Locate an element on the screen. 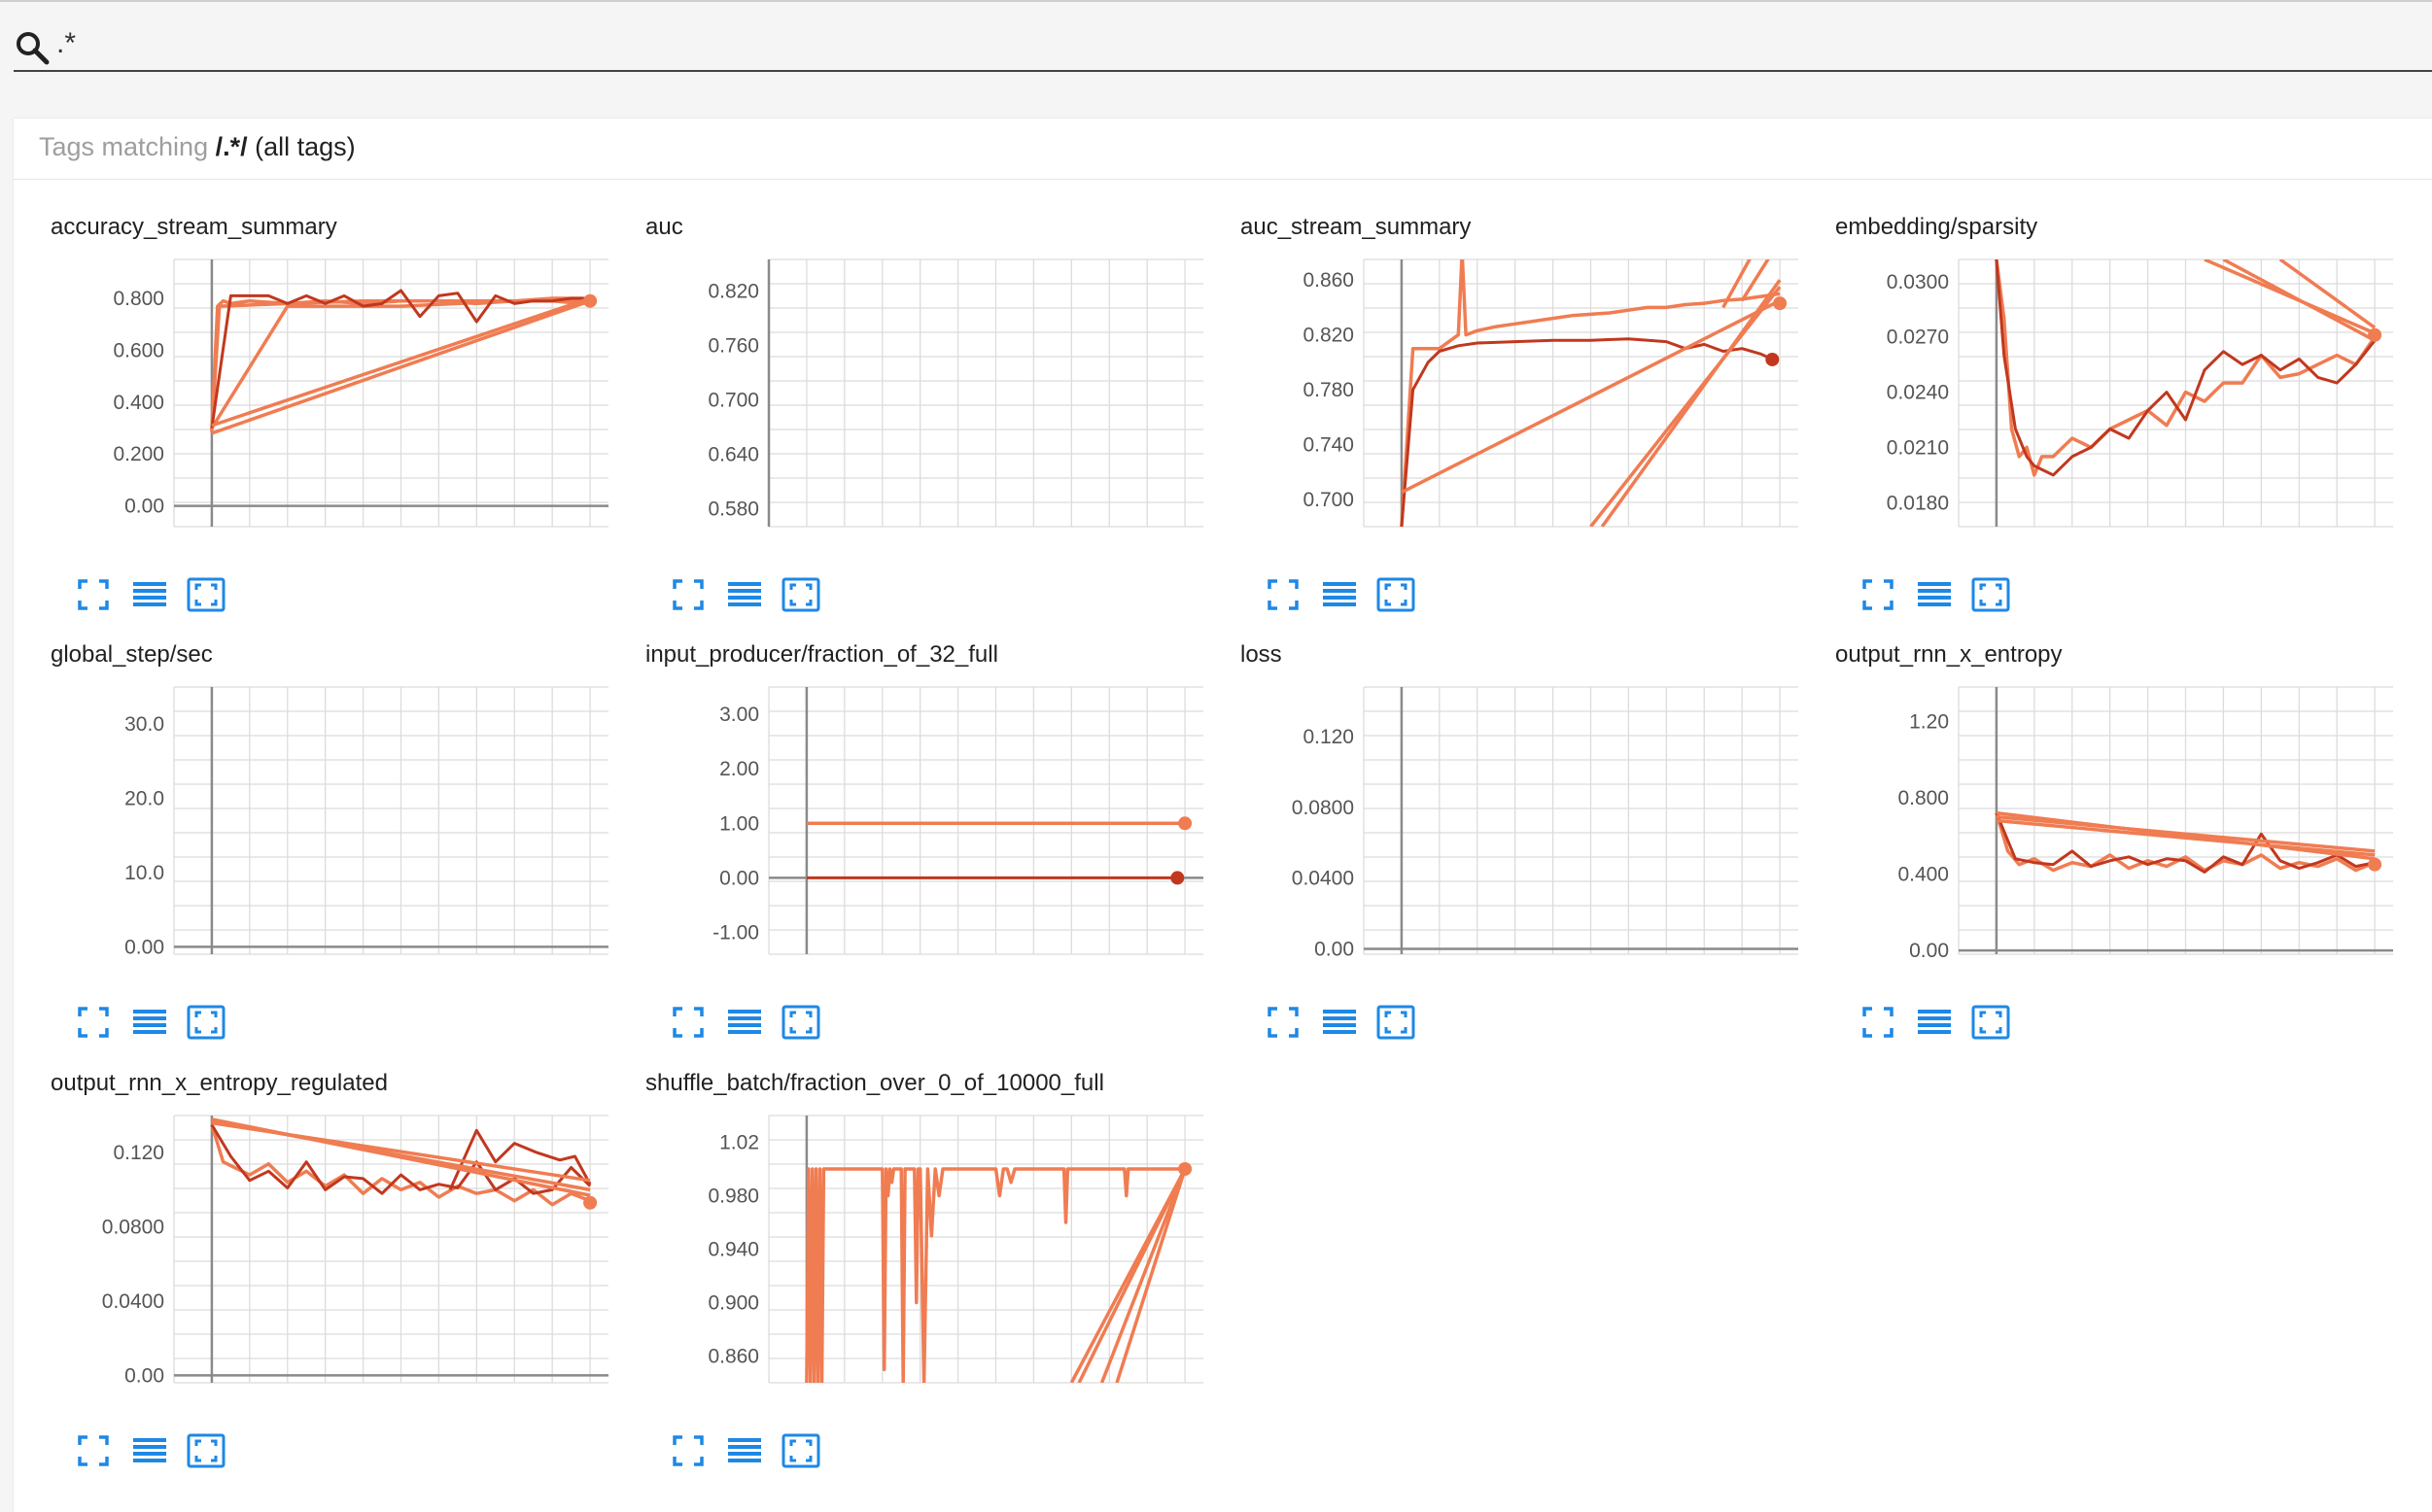 Image resolution: width=2432 pixels, height=1512 pixels. y-tick-label: 0.0400 is located at coordinates (133, 1301).